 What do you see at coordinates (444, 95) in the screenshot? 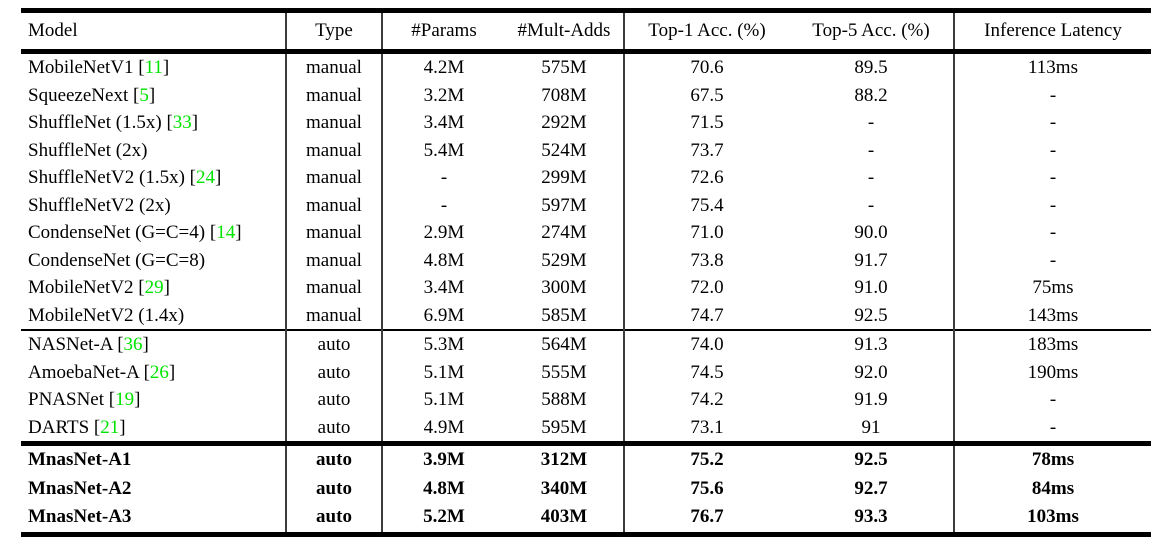
I see `params-cell: 3.2M` at bounding box center [444, 95].